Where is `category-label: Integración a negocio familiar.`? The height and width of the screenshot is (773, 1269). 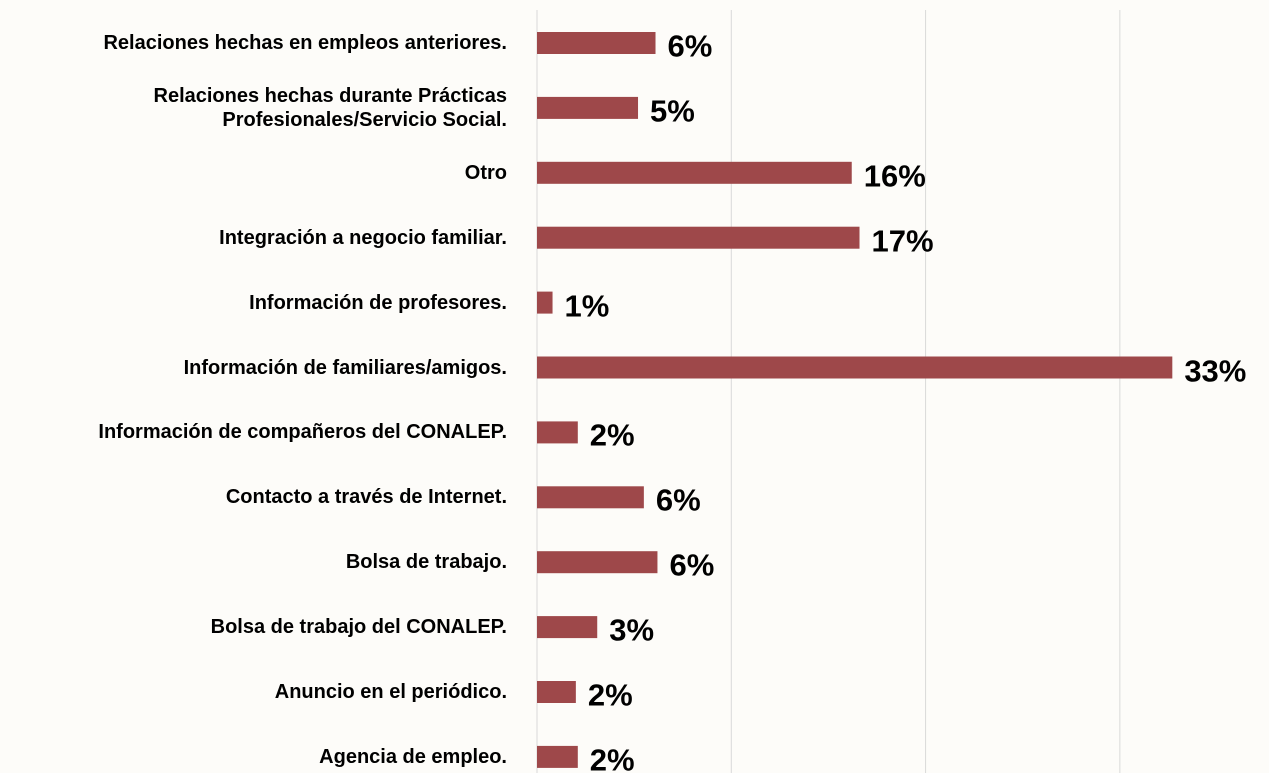 category-label: Integración a negocio familiar. is located at coordinates (363, 237).